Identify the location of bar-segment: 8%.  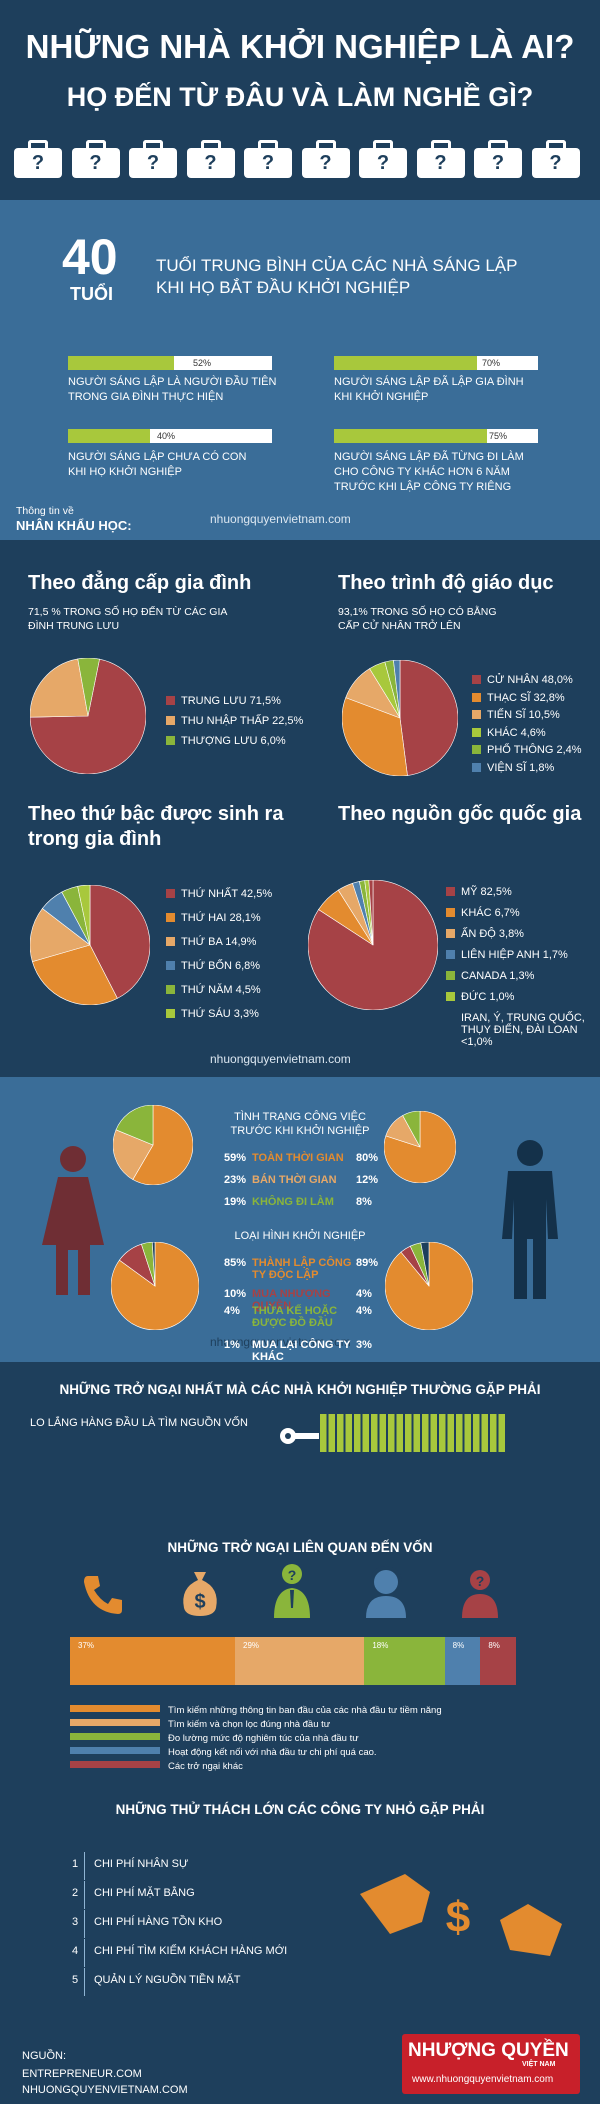
(498, 1661).